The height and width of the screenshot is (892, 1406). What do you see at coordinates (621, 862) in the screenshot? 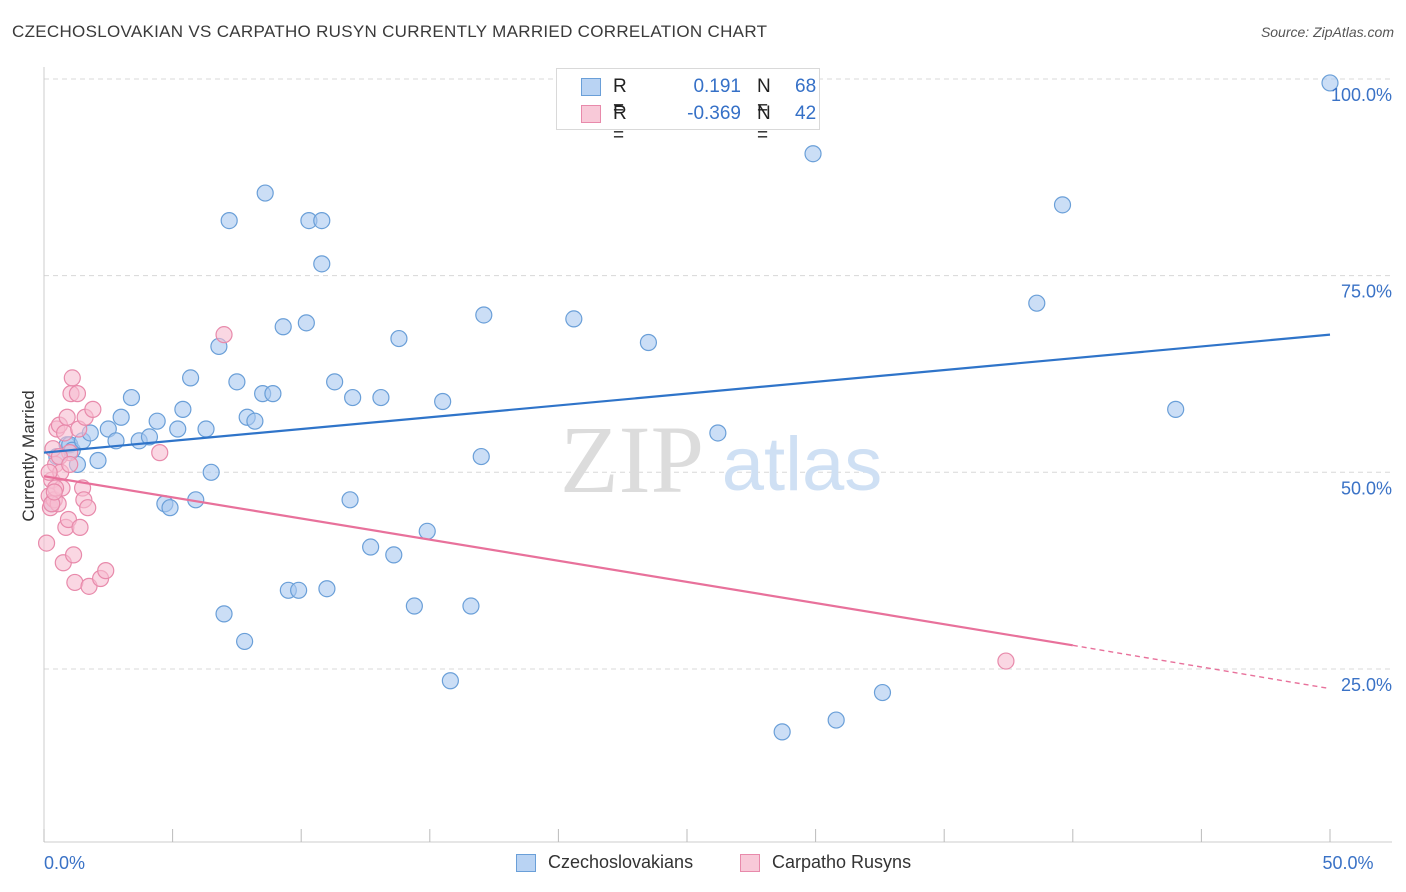
I see `bottom-legend-label: Czechoslovakians` at bounding box center [621, 862].